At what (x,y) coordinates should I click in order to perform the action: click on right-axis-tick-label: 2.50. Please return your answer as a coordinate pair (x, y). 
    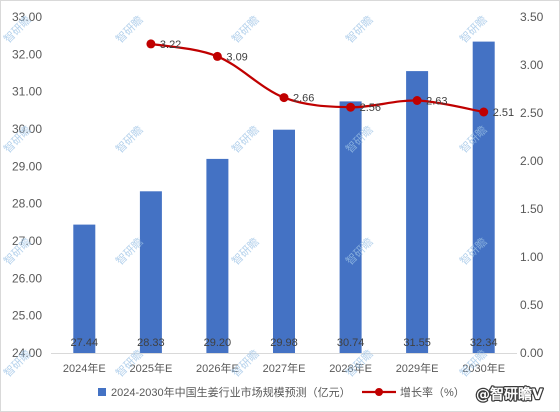
    Looking at the image, I should click on (532, 113).